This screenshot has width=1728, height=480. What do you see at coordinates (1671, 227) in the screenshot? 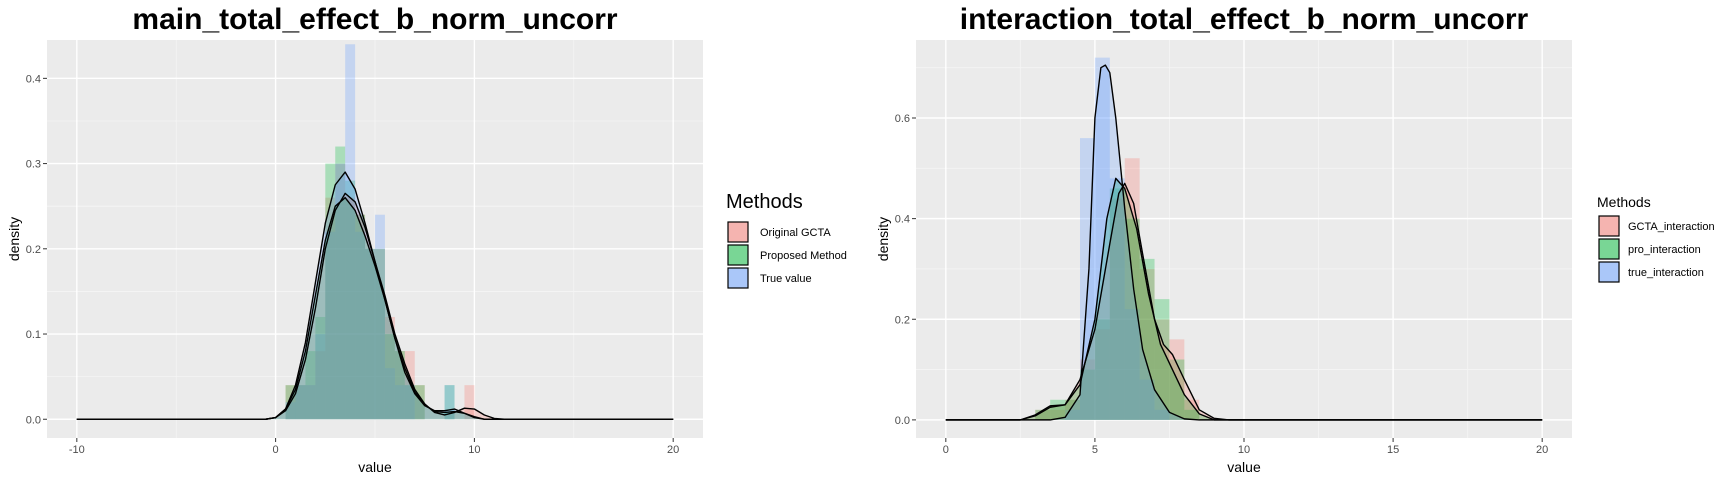
I see `legend-label: GCTA_interaction` at bounding box center [1671, 227].